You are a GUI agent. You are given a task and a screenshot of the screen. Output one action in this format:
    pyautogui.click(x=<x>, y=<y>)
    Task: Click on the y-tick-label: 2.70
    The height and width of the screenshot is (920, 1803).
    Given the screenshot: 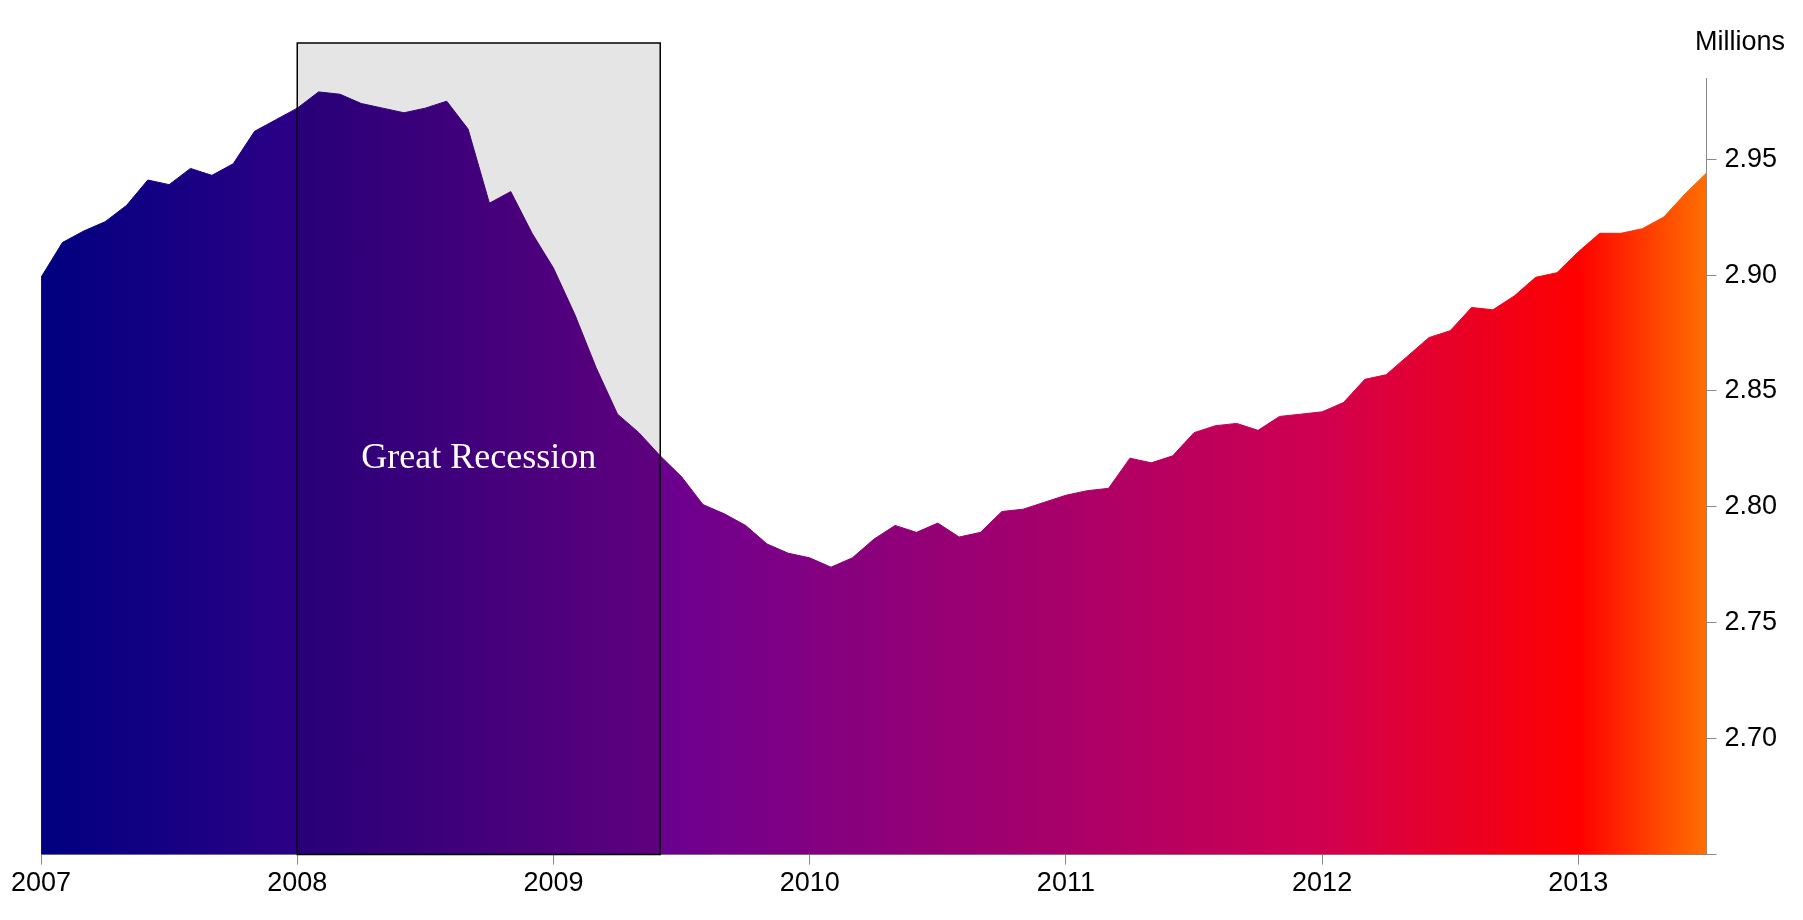 What is the action you would take?
    pyautogui.click(x=1751, y=737)
    